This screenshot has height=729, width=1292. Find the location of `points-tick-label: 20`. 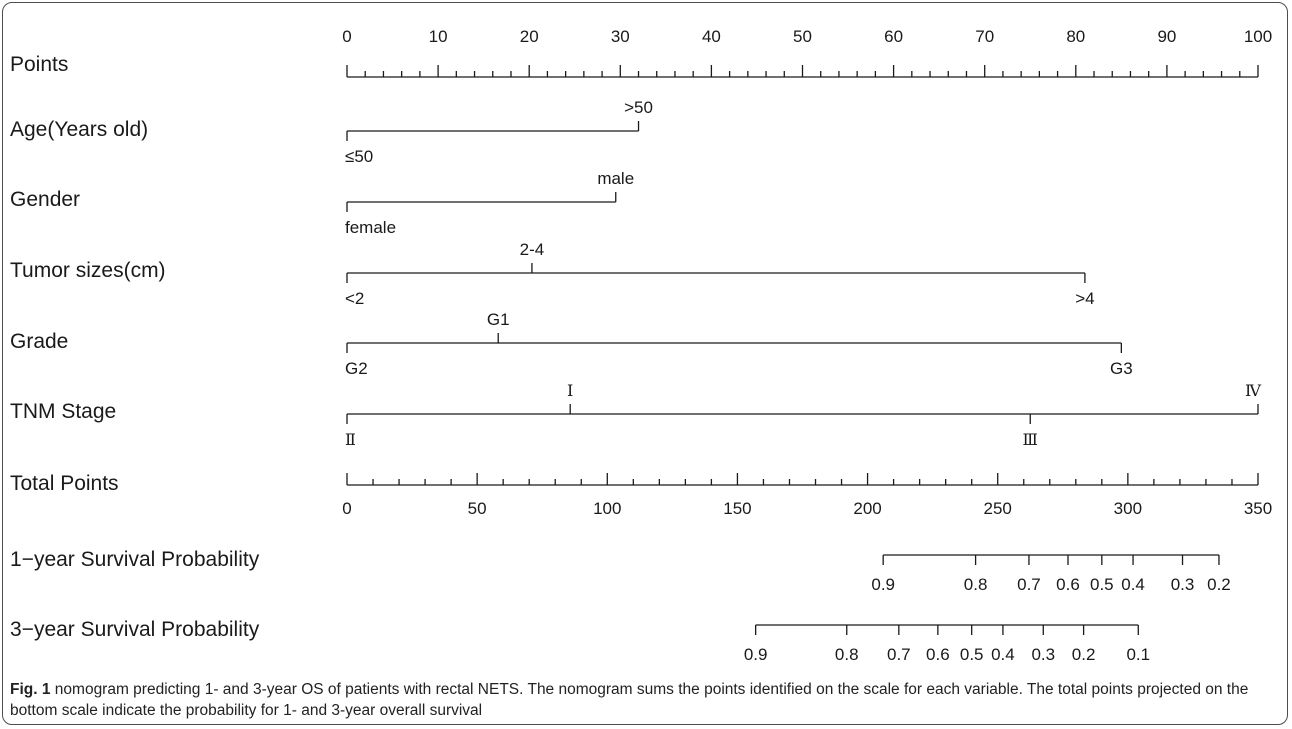

points-tick-label: 20 is located at coordinates (529, 36).